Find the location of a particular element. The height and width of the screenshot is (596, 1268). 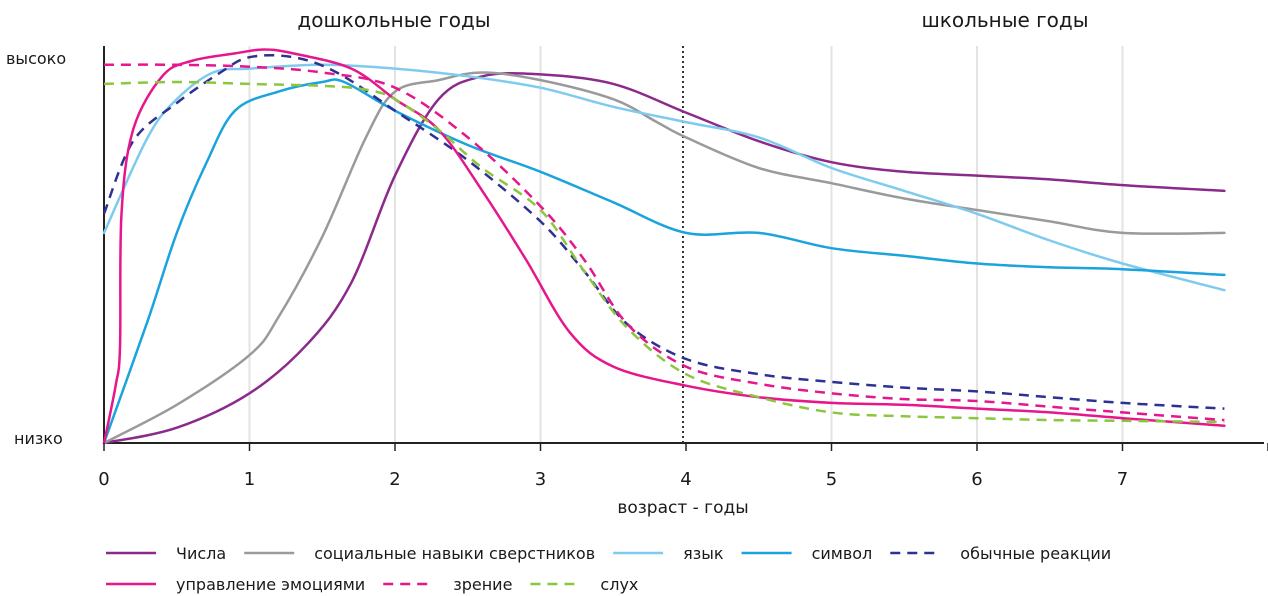

period-label-preschool: дошкольные годы is located at coordinates (393, 20).